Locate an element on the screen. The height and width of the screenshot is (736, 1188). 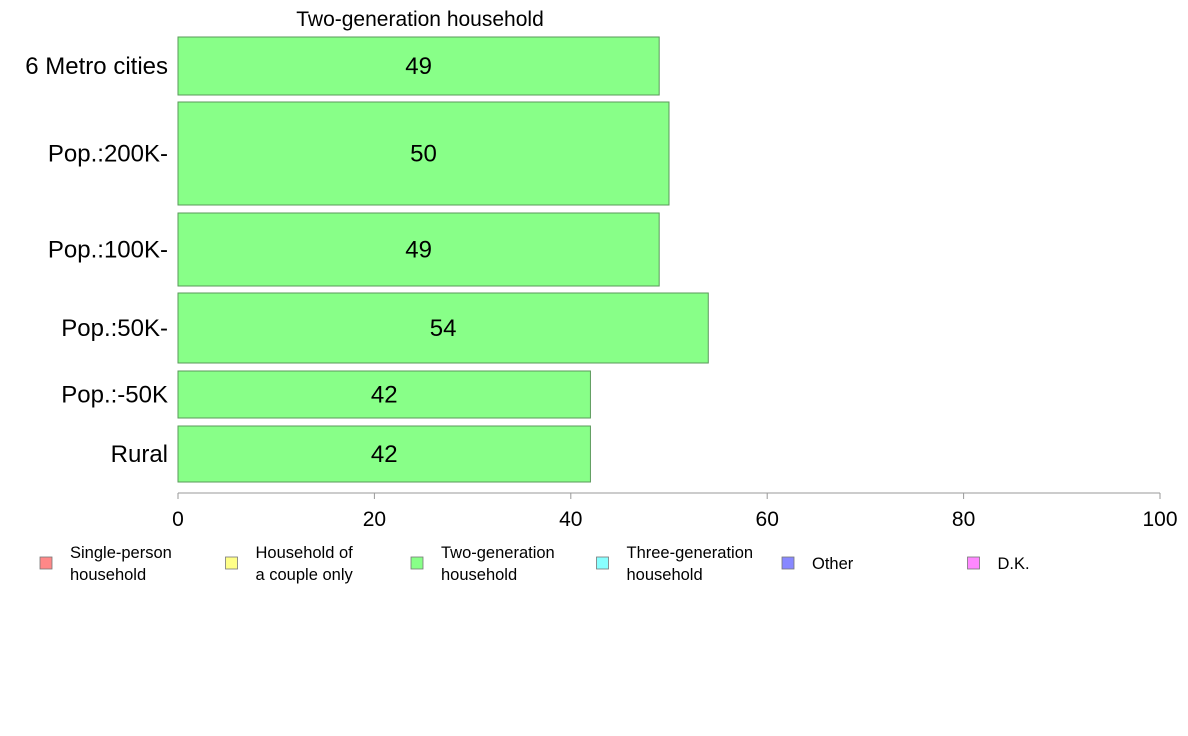
x-axis: 0 20 40 60 80 100 is located at coordinates (675, 511).